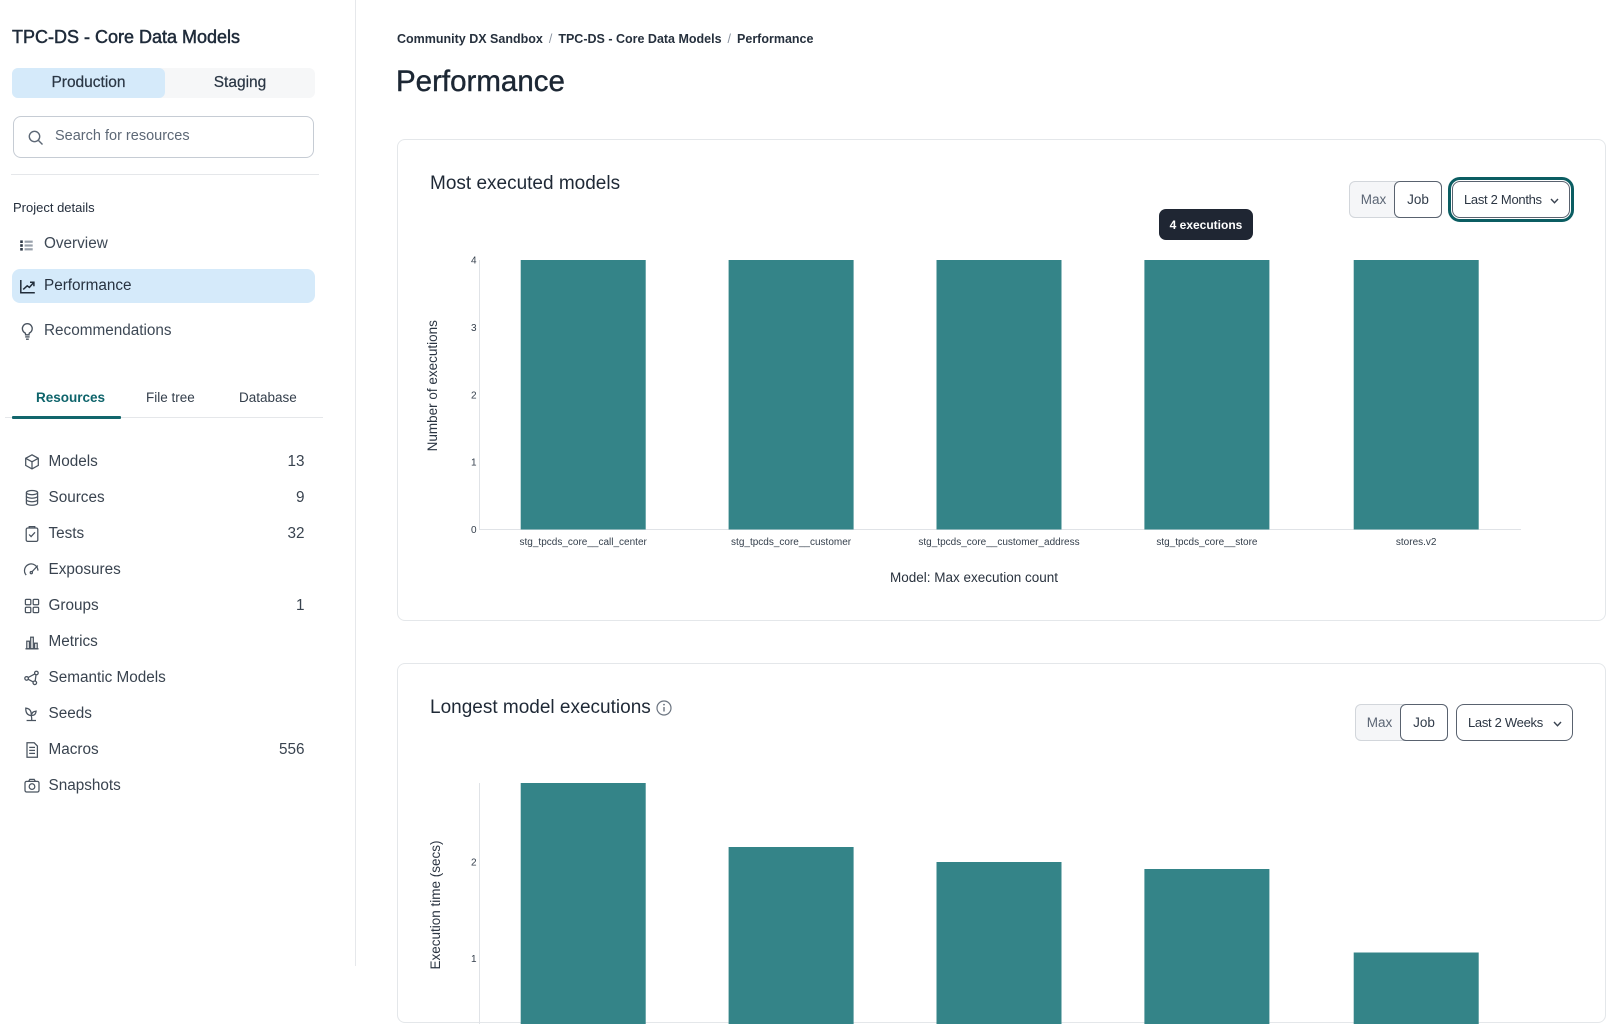 Image resolution: width=1621 pixels, height=1024 pixels. I want to click on svg-text: 3, so click(474, 328).